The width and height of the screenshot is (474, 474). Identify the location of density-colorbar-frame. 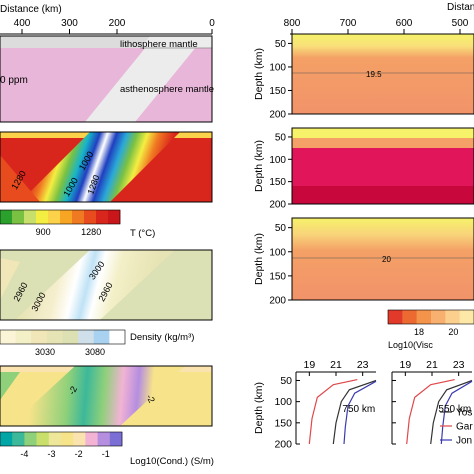
(63, 337).